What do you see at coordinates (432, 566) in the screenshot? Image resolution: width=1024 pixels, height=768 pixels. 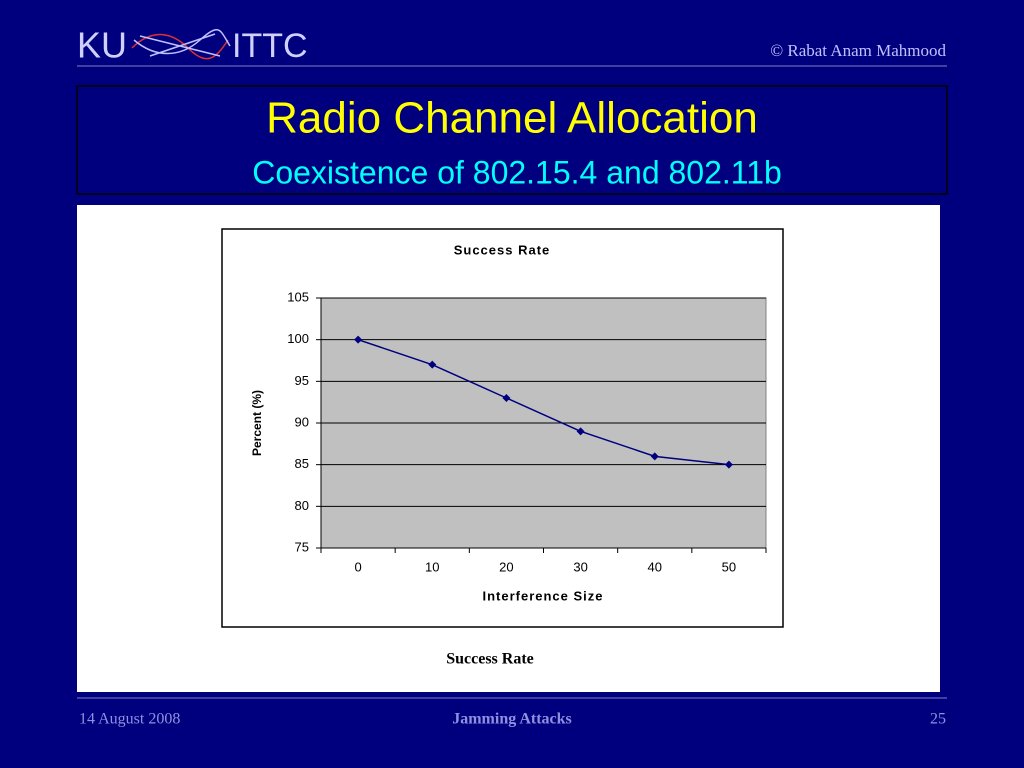 I see `x-tick-label: 10` at bounding box center [432, 566].